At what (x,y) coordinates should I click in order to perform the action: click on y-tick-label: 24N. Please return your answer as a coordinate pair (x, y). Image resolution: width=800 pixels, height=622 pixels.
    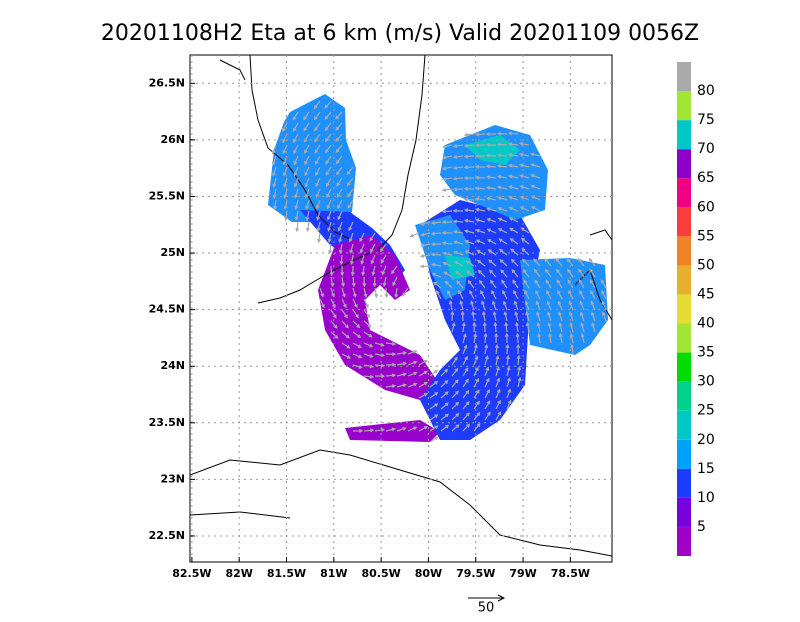
    Looking at the image, I should click on (172, 365).